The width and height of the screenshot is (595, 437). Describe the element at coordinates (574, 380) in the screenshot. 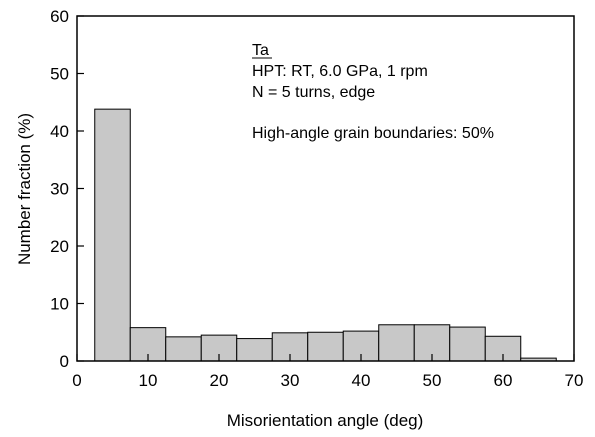

I see `x-tick-label: 70` at that location.